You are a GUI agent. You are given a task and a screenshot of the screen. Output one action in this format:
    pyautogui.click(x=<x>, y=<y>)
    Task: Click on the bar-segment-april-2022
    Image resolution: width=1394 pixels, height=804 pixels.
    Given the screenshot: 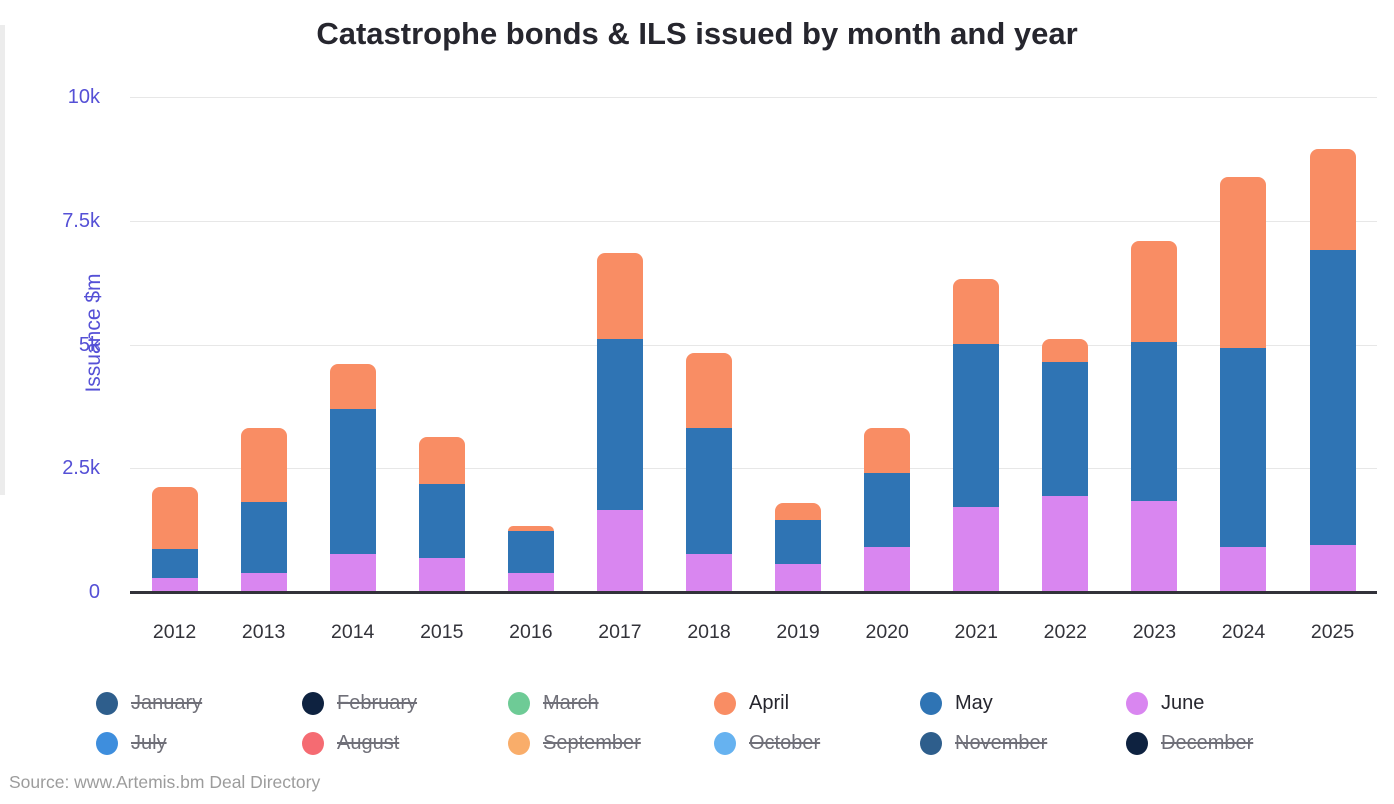 What is the action you would take?
    pyautogui.click(x=1065, y=350)
    